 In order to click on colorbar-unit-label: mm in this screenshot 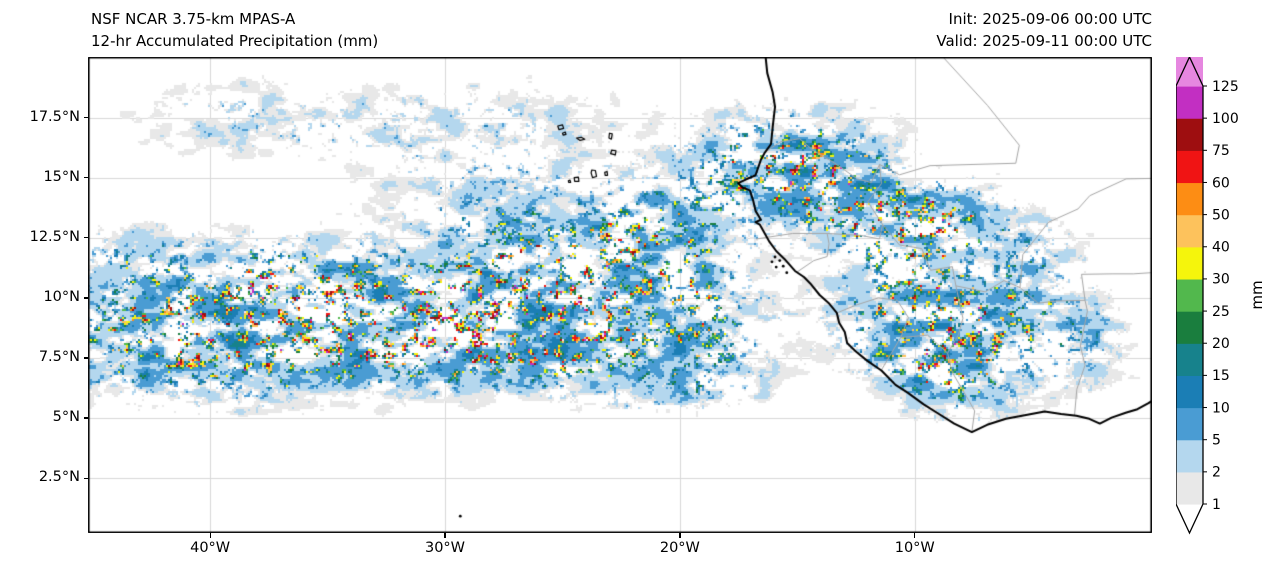, I will do `click(1257, 295)`.